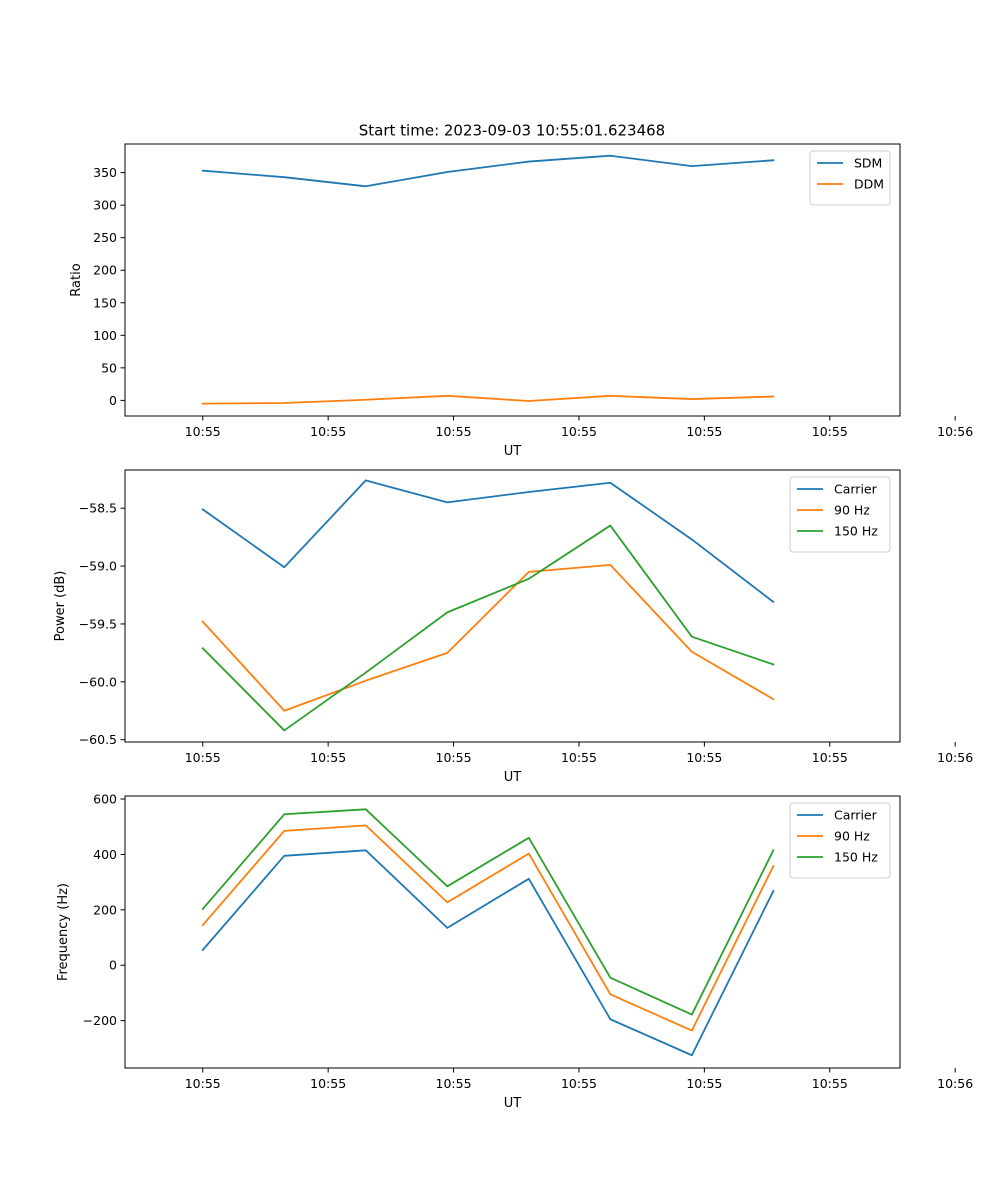  Describe the element at coordinates (488, 399) in the screenshot. I see `series-line-ddm` at that location.